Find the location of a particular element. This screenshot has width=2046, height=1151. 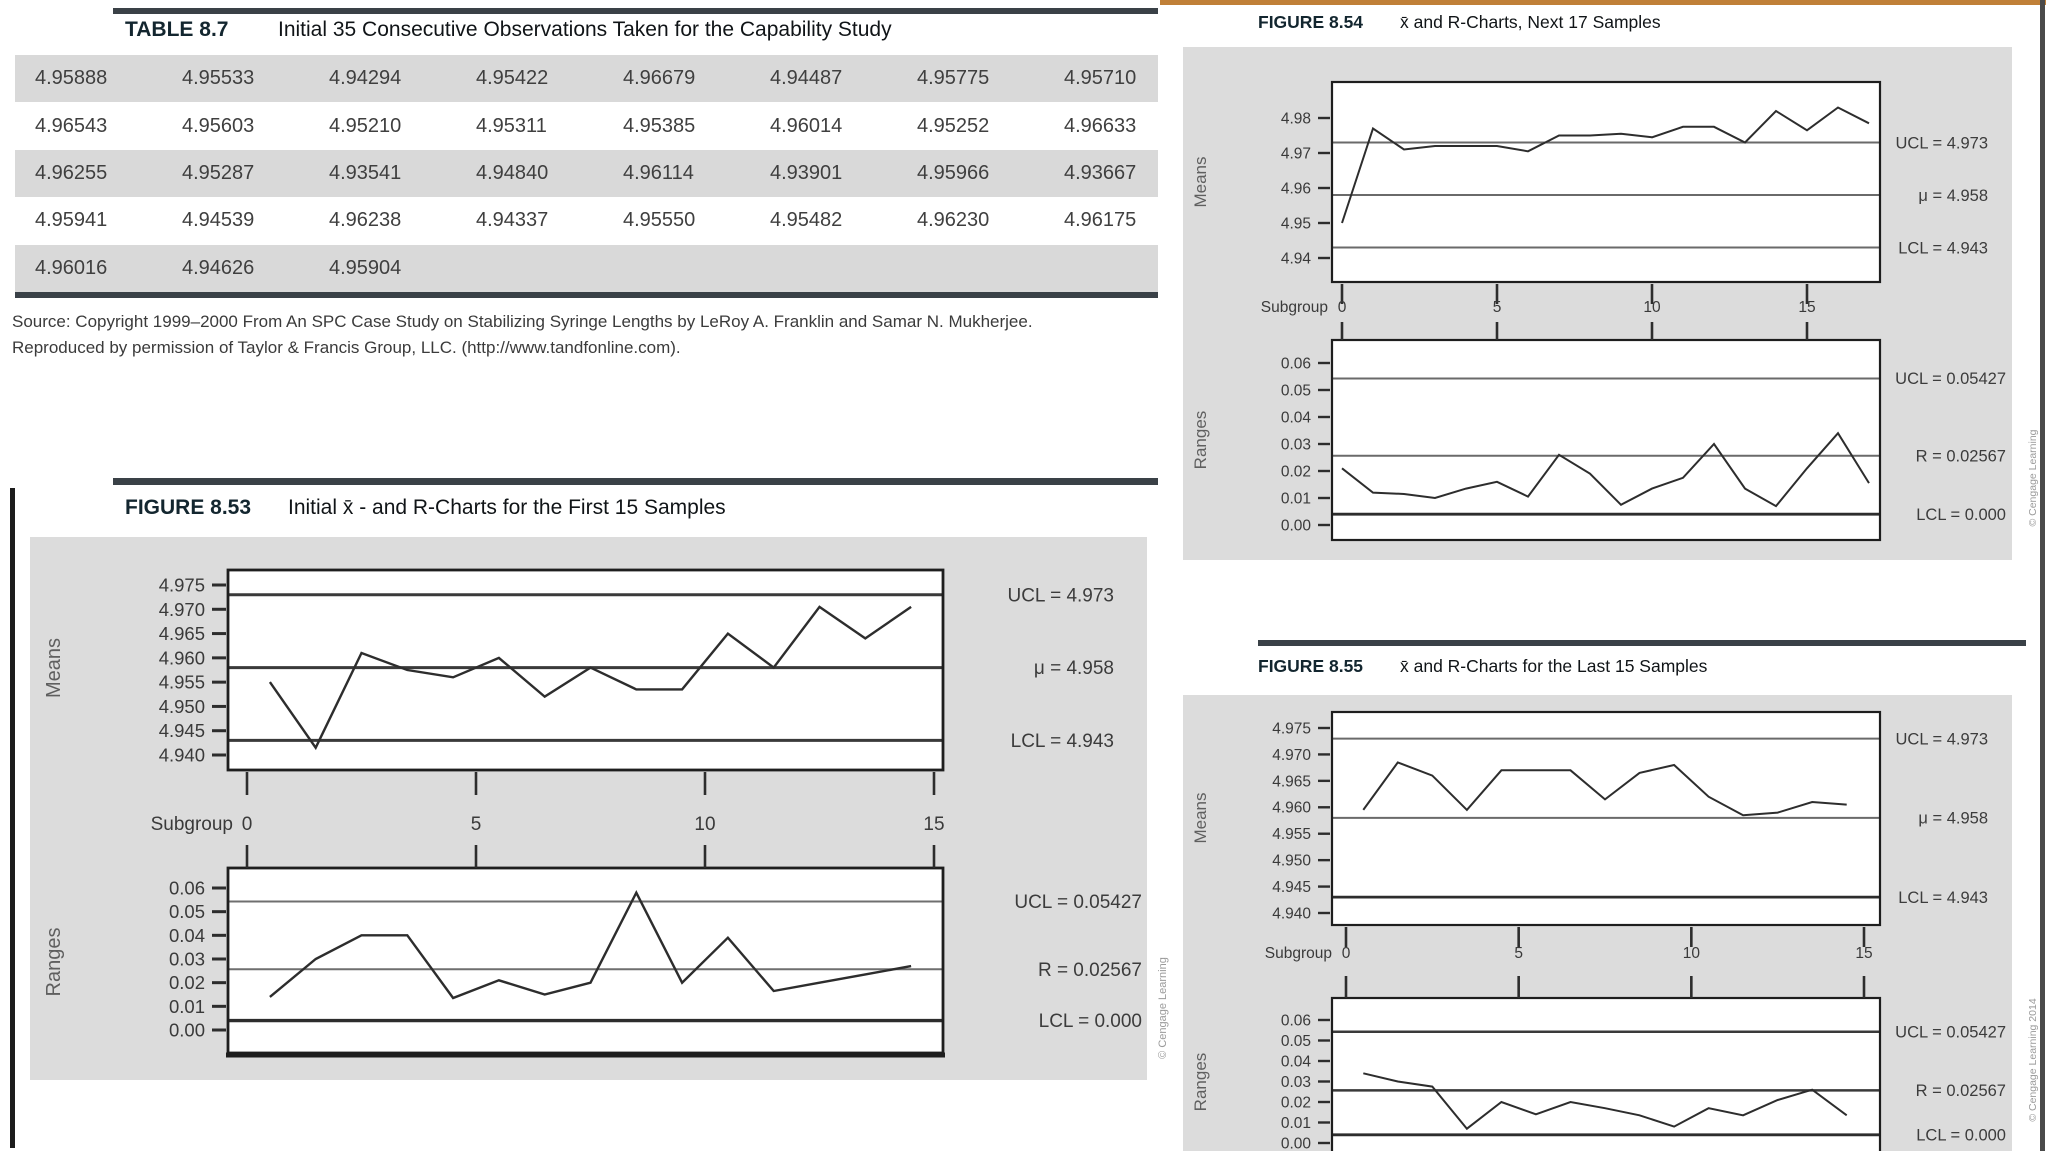

table-cell: 4.94487 is located at coordinates (806, 78).